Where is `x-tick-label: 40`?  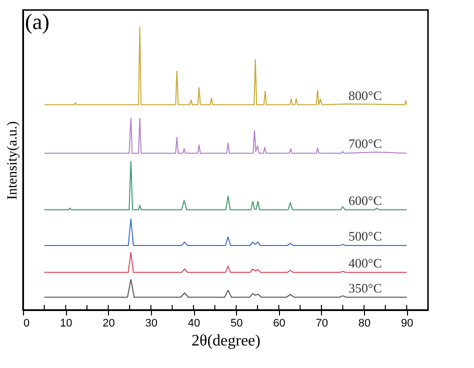
x-tick-label: 40 is located at coordinates (194, 324).